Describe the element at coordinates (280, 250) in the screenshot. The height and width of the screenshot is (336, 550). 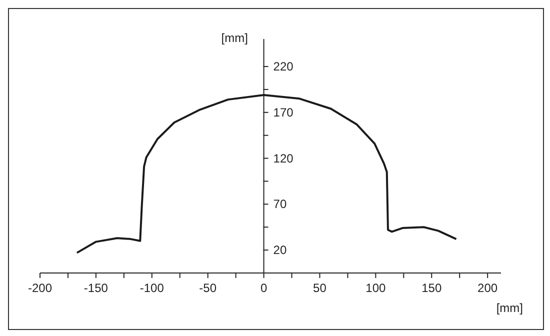
I see `y-tick-label: 20` at that location.